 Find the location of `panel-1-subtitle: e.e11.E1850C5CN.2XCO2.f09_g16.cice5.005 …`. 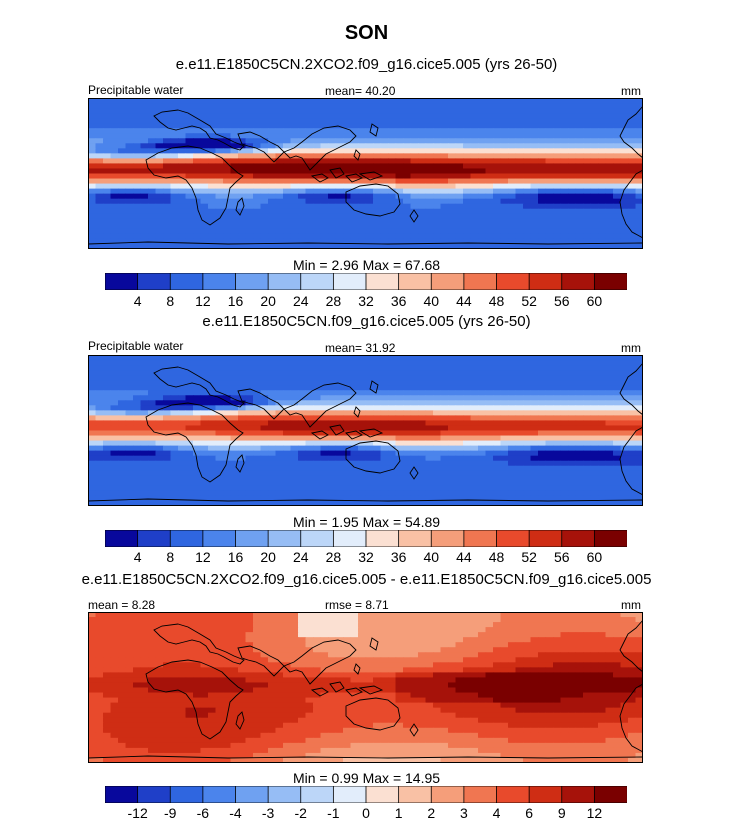

panel-1-subtitle: e.e11.E1850C5CN.2XCO2.f09_g16.cice5.005 … is located at coordinates (366, 64).